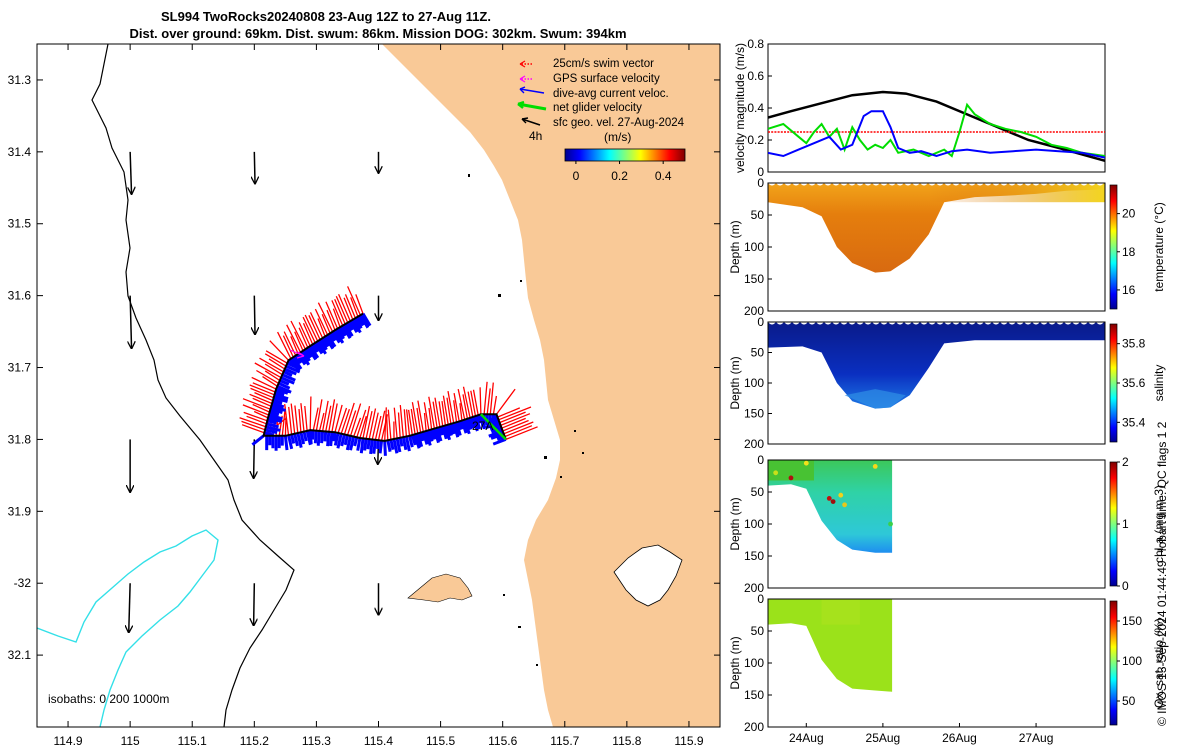  What do you see at coordinates (617, 137) in the screenshot?
I see `colorbar-label: (m/s)` at bounding box center [617, 137].